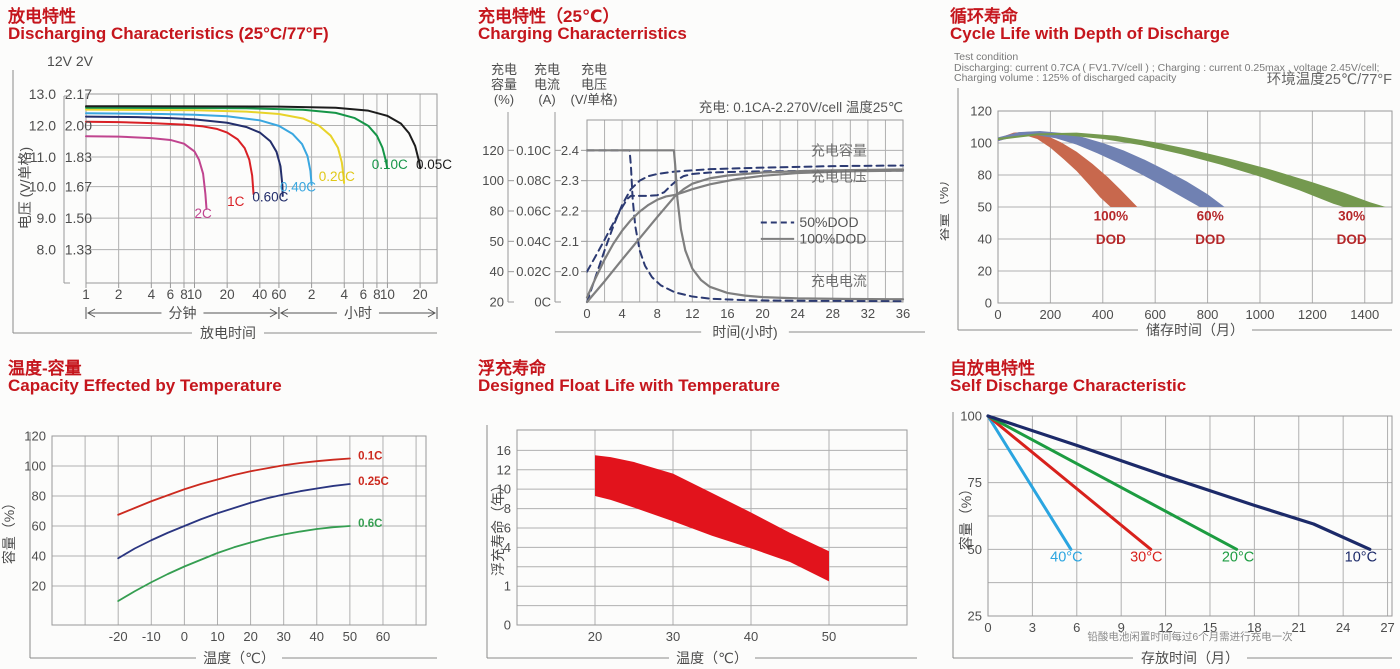 Image resolution: width=1400 pixels, height=669 pixels. I want to click on series-2C, so click(146, 172).